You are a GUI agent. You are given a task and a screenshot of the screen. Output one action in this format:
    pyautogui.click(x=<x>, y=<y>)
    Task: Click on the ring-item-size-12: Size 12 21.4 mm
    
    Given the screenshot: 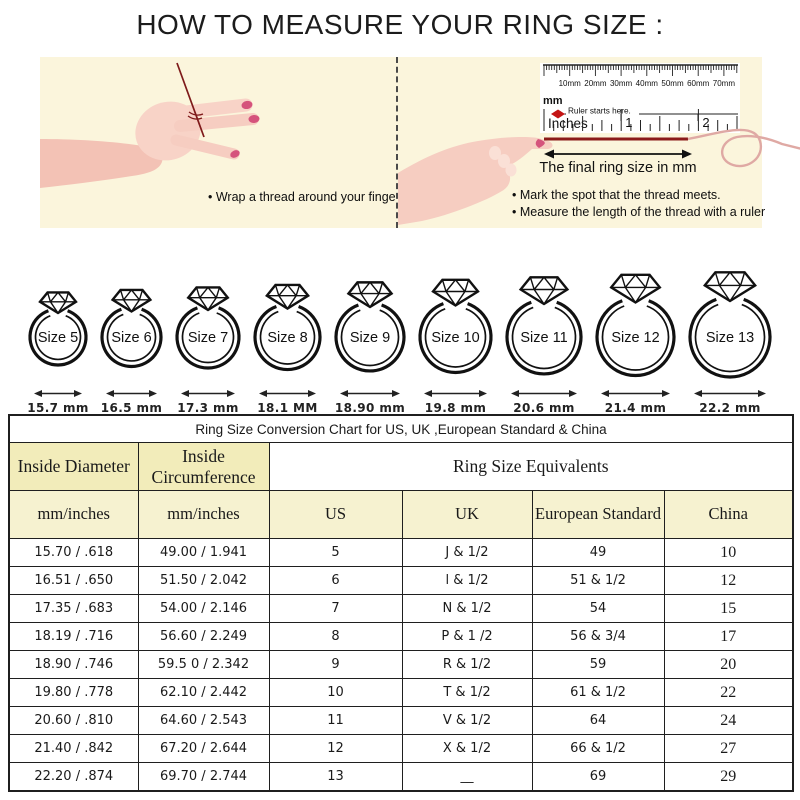 What is the action you would take?
    pyautogui.click(x=635, y=328)
    